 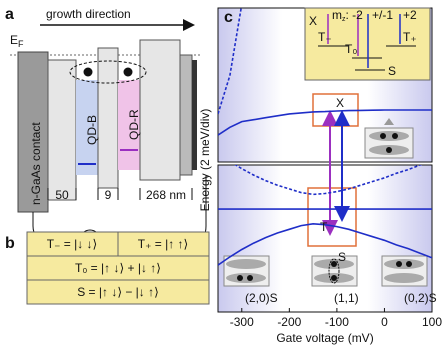 What do you see at coordinates (242, 322) in the screenshot?
I see `x-tick-label: -300` at bounding box center [242, 322].